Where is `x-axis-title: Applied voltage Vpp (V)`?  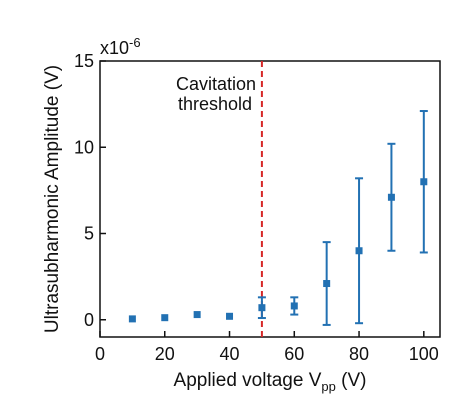
x-axis-title: Applied voltage Vpp (V) is located at coordinates (270, 382).